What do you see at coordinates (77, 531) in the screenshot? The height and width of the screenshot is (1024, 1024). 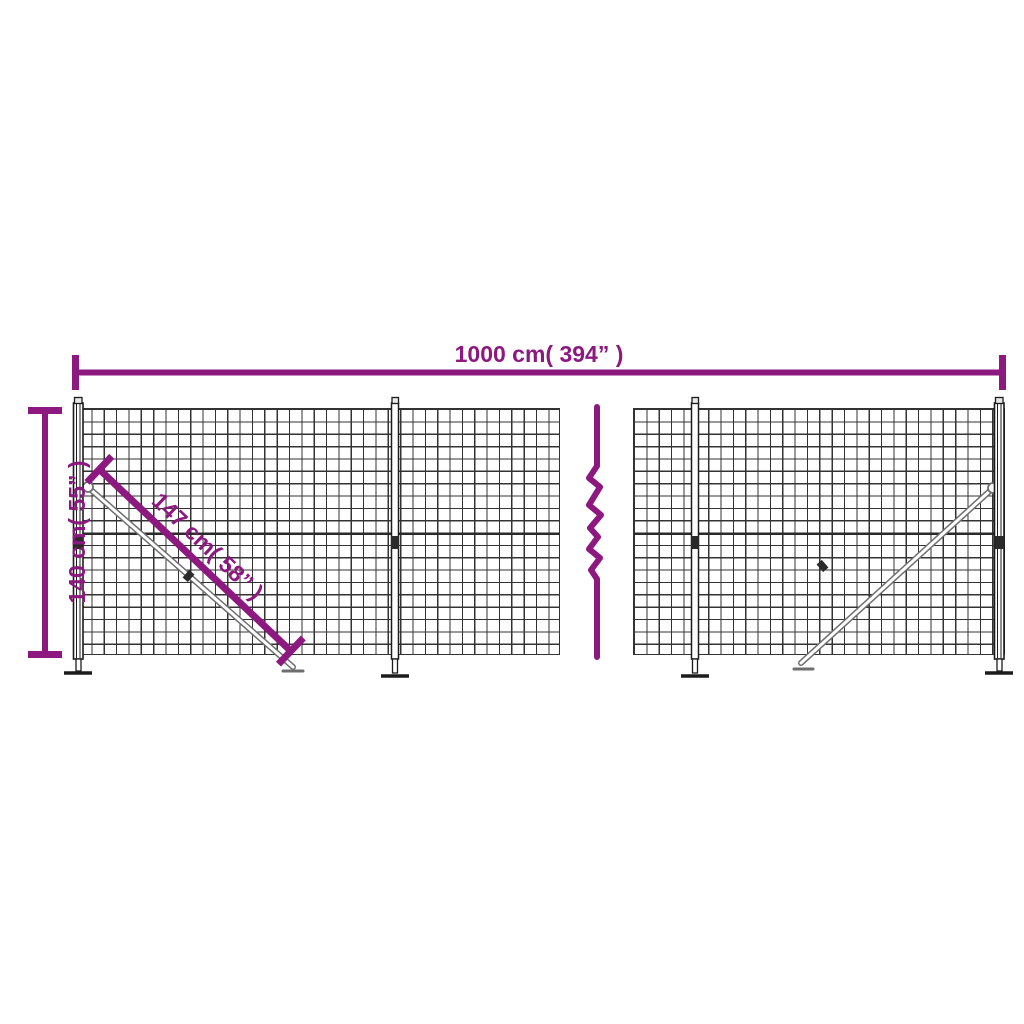 I see `height-dimension-label: 140 cm( 55” )` at bounding box center [77, 531].